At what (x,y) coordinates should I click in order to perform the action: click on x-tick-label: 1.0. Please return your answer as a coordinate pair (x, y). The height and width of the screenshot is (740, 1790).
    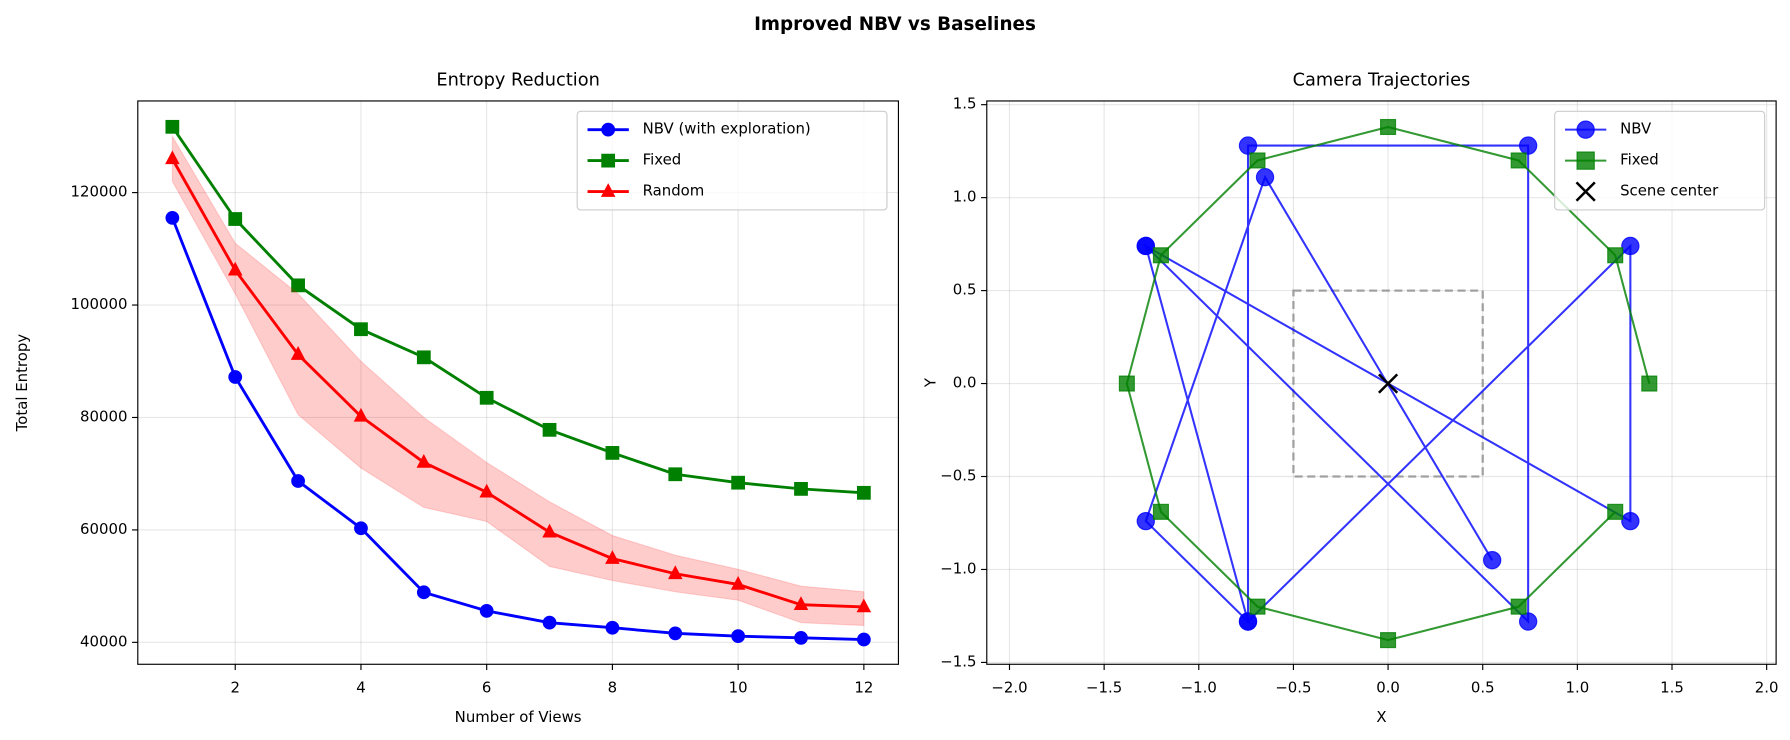
    Looking at the image, I should click on (1578, 687).